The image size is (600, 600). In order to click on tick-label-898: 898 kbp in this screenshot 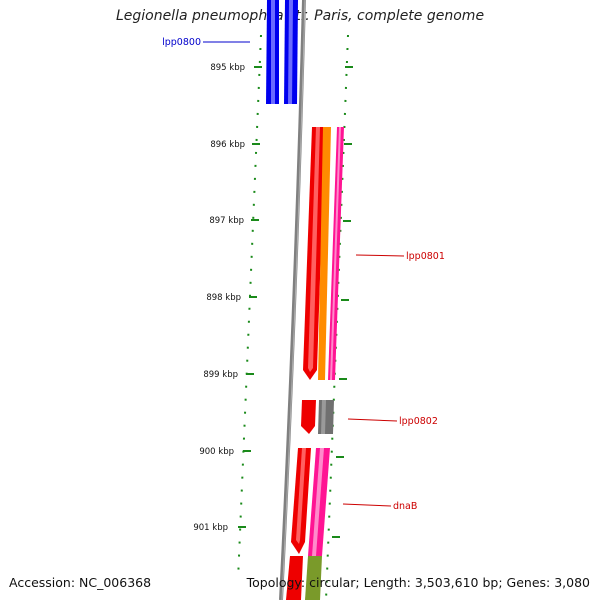, I will do `click(223, 298)`.